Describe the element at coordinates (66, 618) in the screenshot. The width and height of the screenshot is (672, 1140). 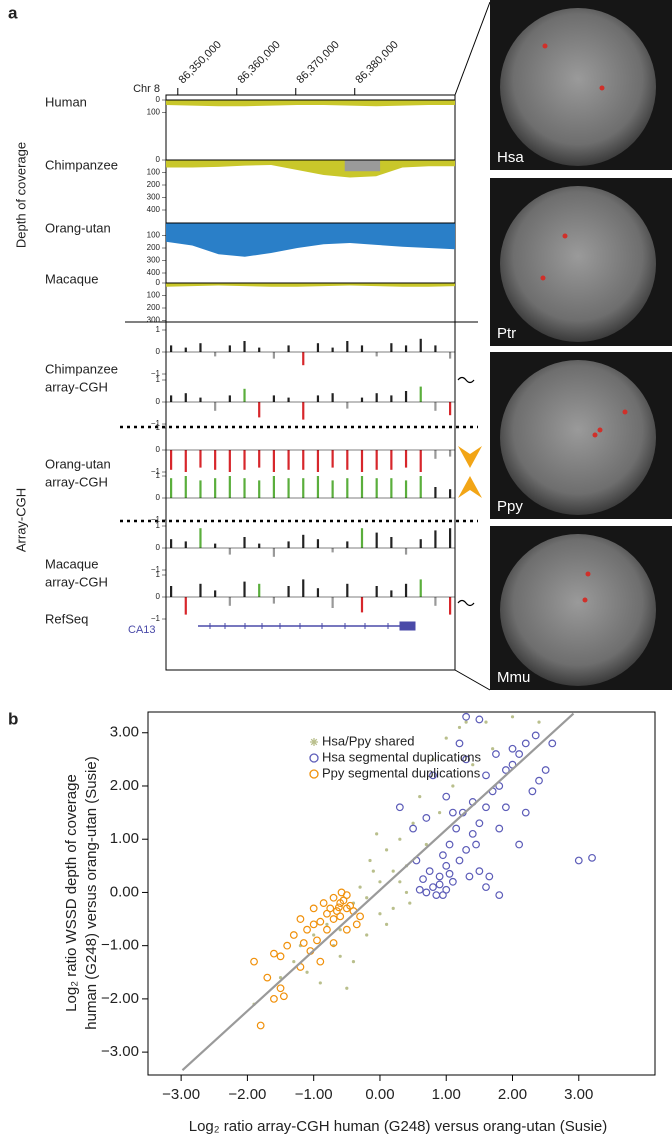
I see `track-label: RefSeq` at that location.